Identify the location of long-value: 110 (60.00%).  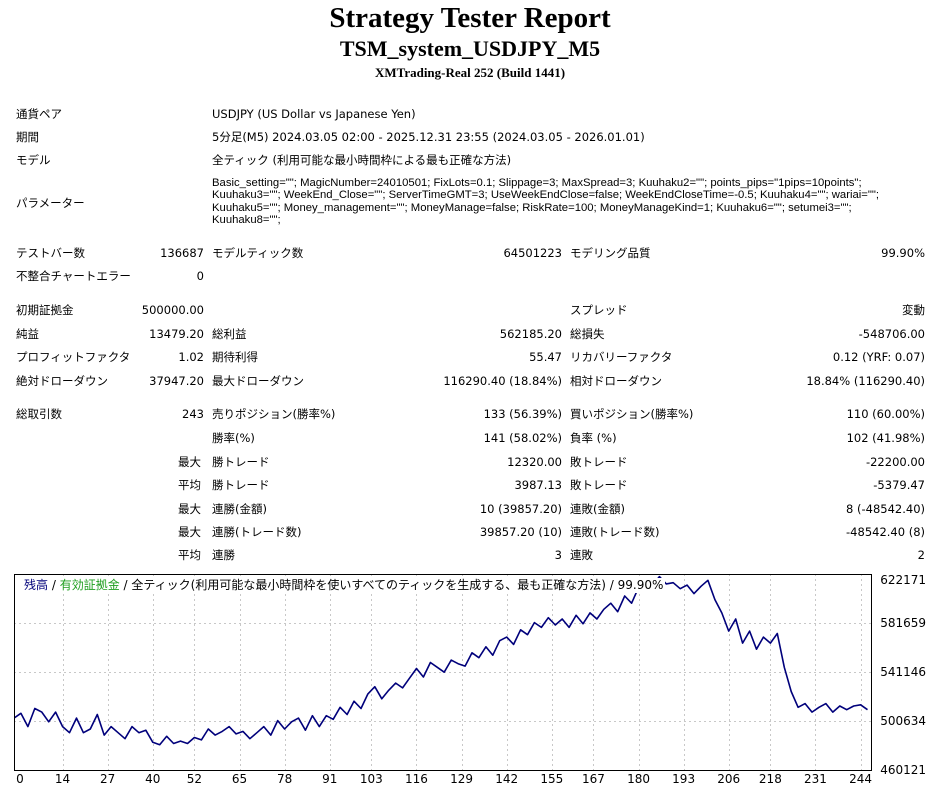
(885, 414).